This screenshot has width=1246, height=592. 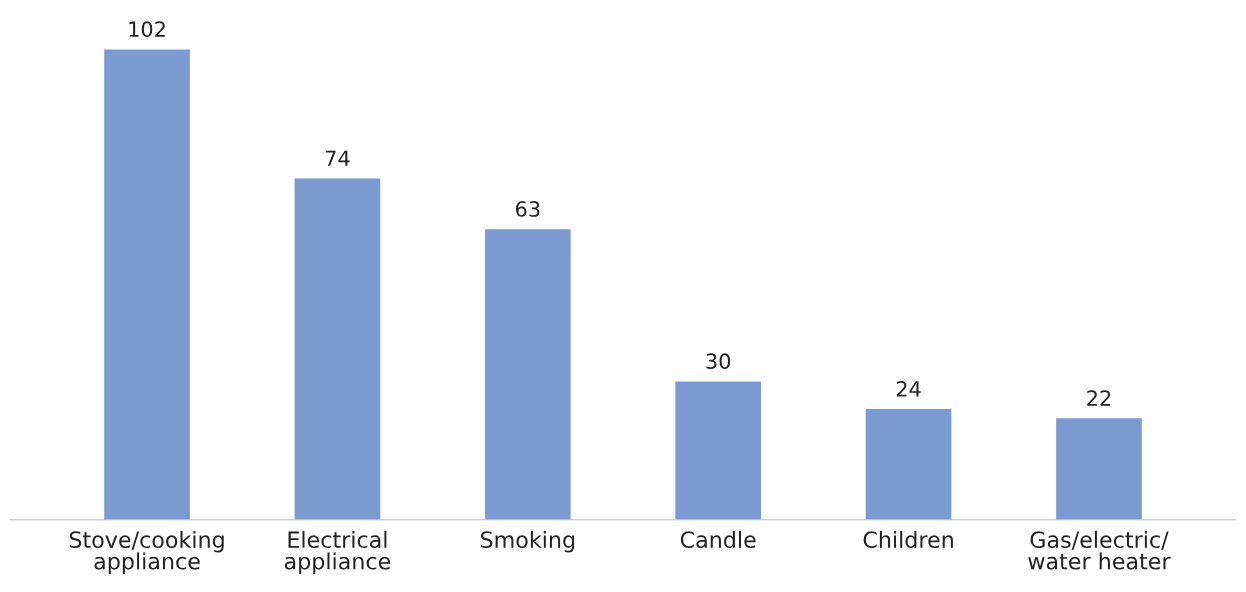 I want to click on data-label: 74, so click(x=337, y=158).